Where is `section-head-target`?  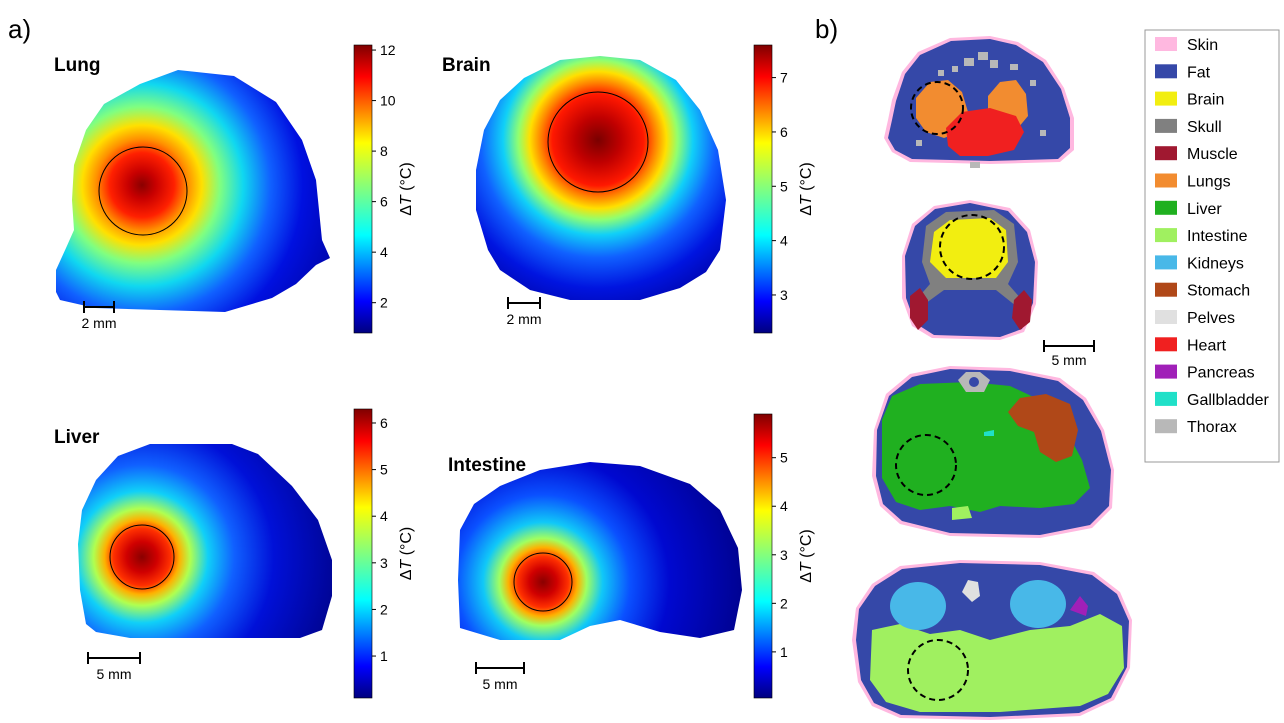
section-head-target is located at coordinates (972, 247).